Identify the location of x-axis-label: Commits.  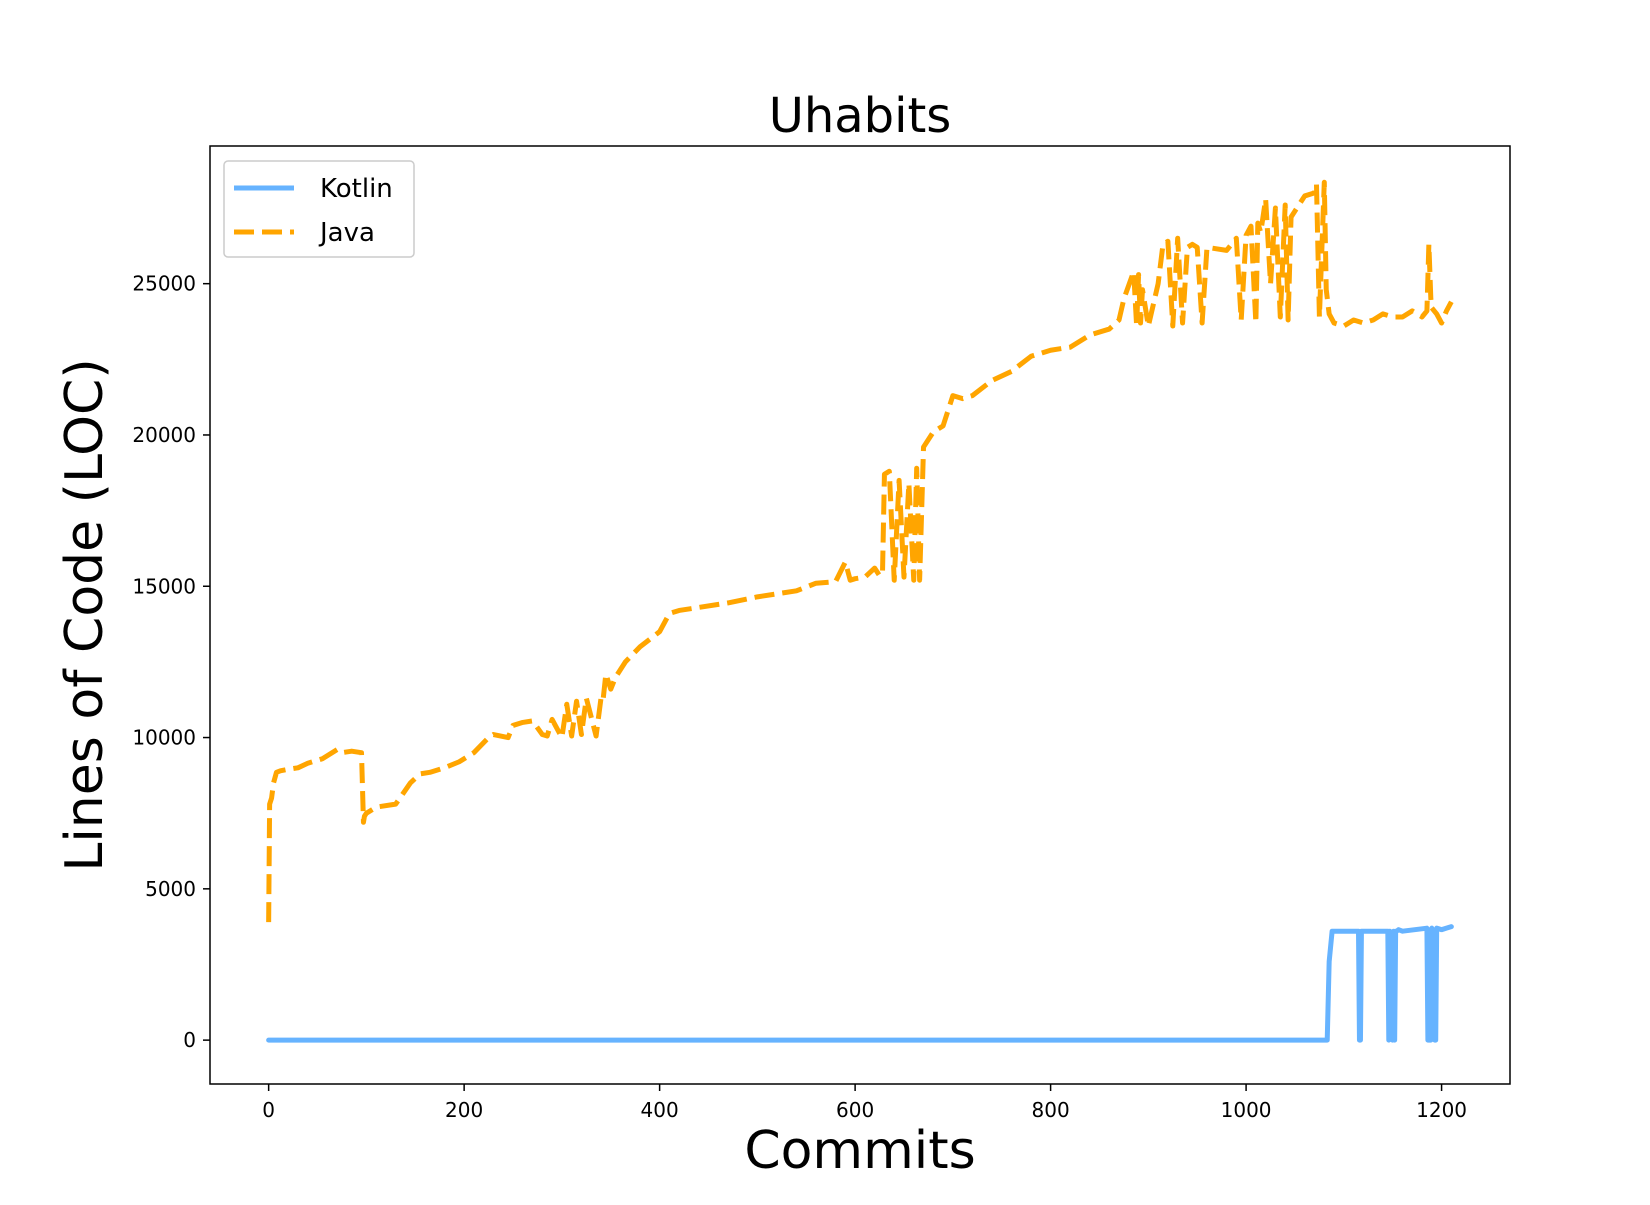
(859, 1151).